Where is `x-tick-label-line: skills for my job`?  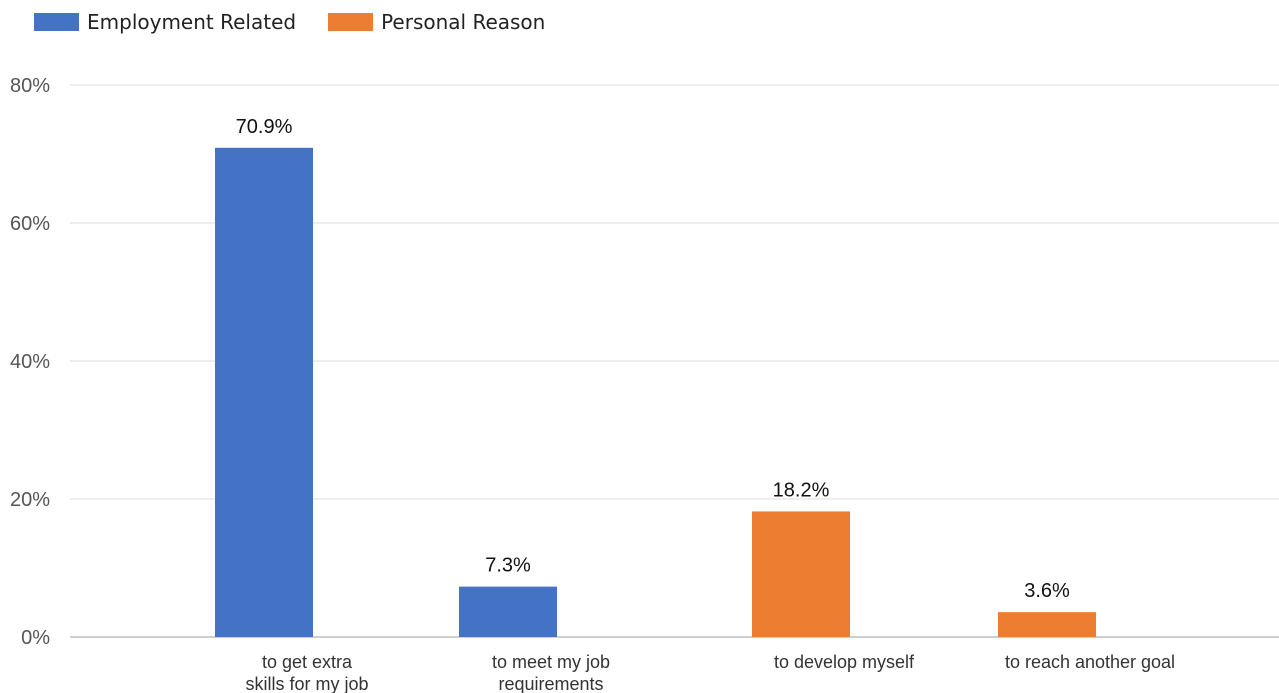 x-tick-label-line: skills for my job is located at coordinates (306, 683).